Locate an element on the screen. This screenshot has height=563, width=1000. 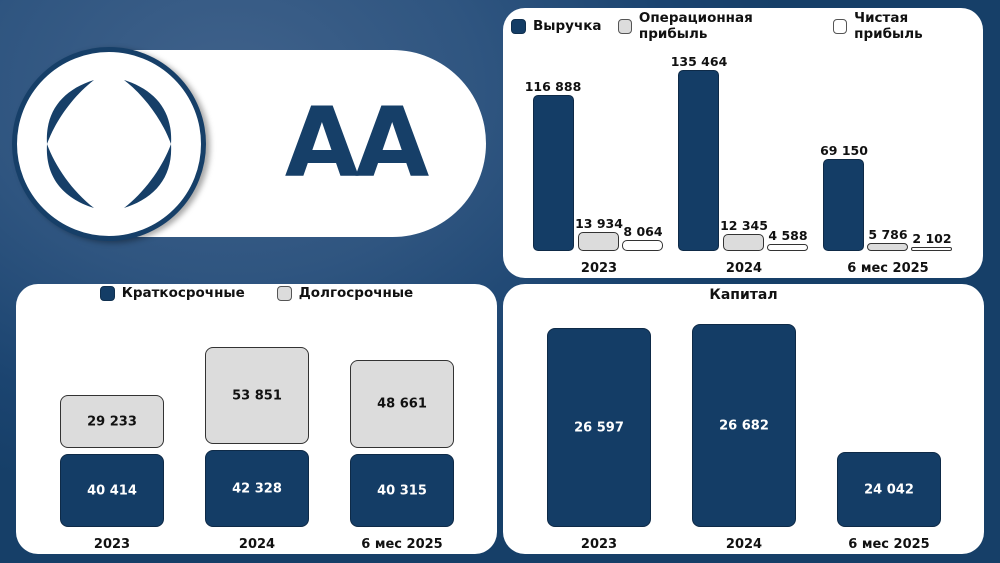
bar-revenue-2023 is located at coordinates (553, 173).